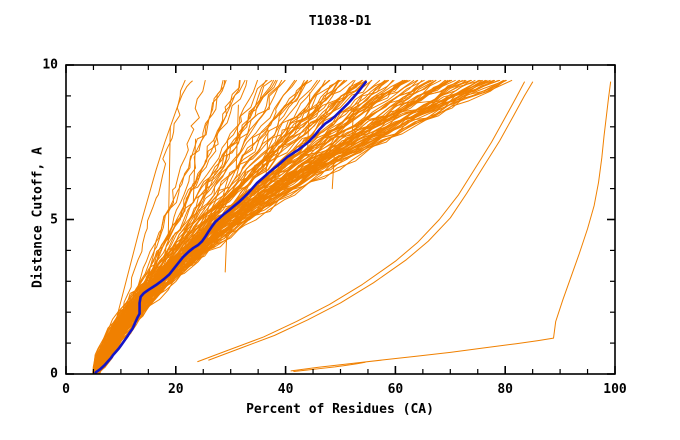 The image size is (680, 440). What do you see at coordinates (340, 21) in the screenshot?
I see `chart-title: T1038-D1` at bounding box center [340, 21].